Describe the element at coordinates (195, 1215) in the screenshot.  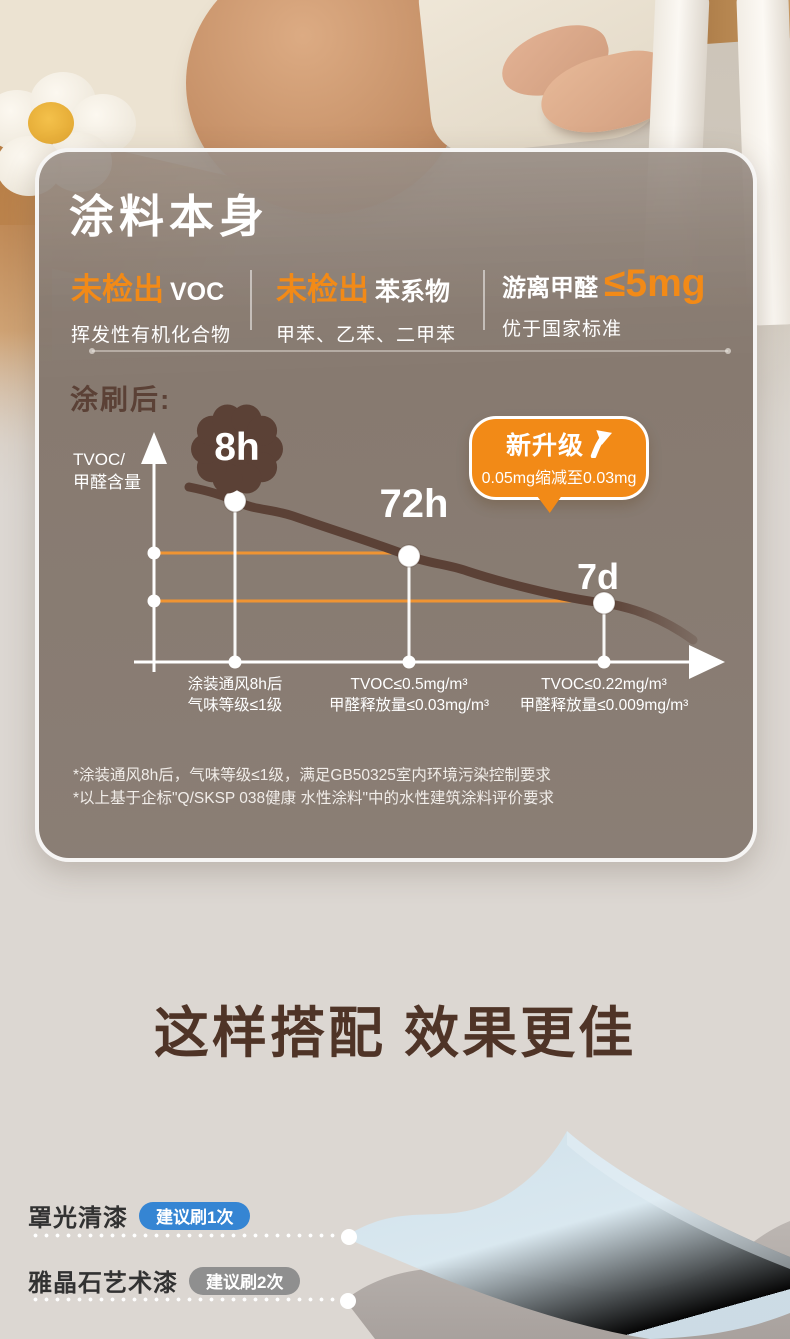
I see `brush-count-badge: 建议刷1次` at that location.